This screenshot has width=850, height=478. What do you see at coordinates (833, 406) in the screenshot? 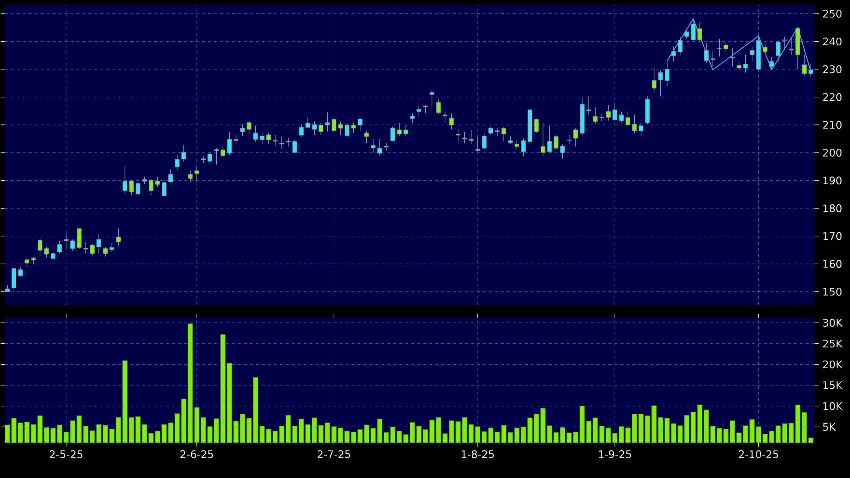
I see `y-tick-label: 10K` at bounding box center [833, 406].